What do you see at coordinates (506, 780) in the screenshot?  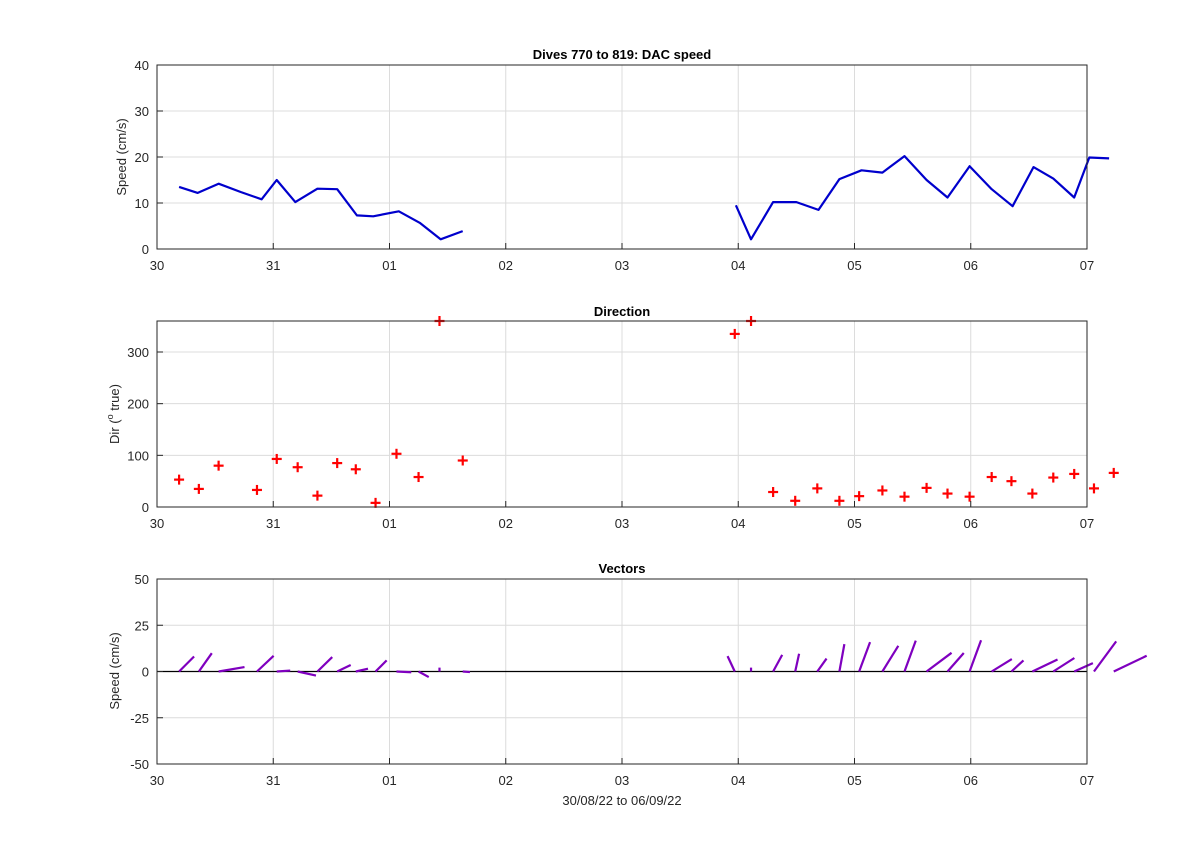 I see `vectors-x-tick-label: 02` at bounding box center [506, 780].